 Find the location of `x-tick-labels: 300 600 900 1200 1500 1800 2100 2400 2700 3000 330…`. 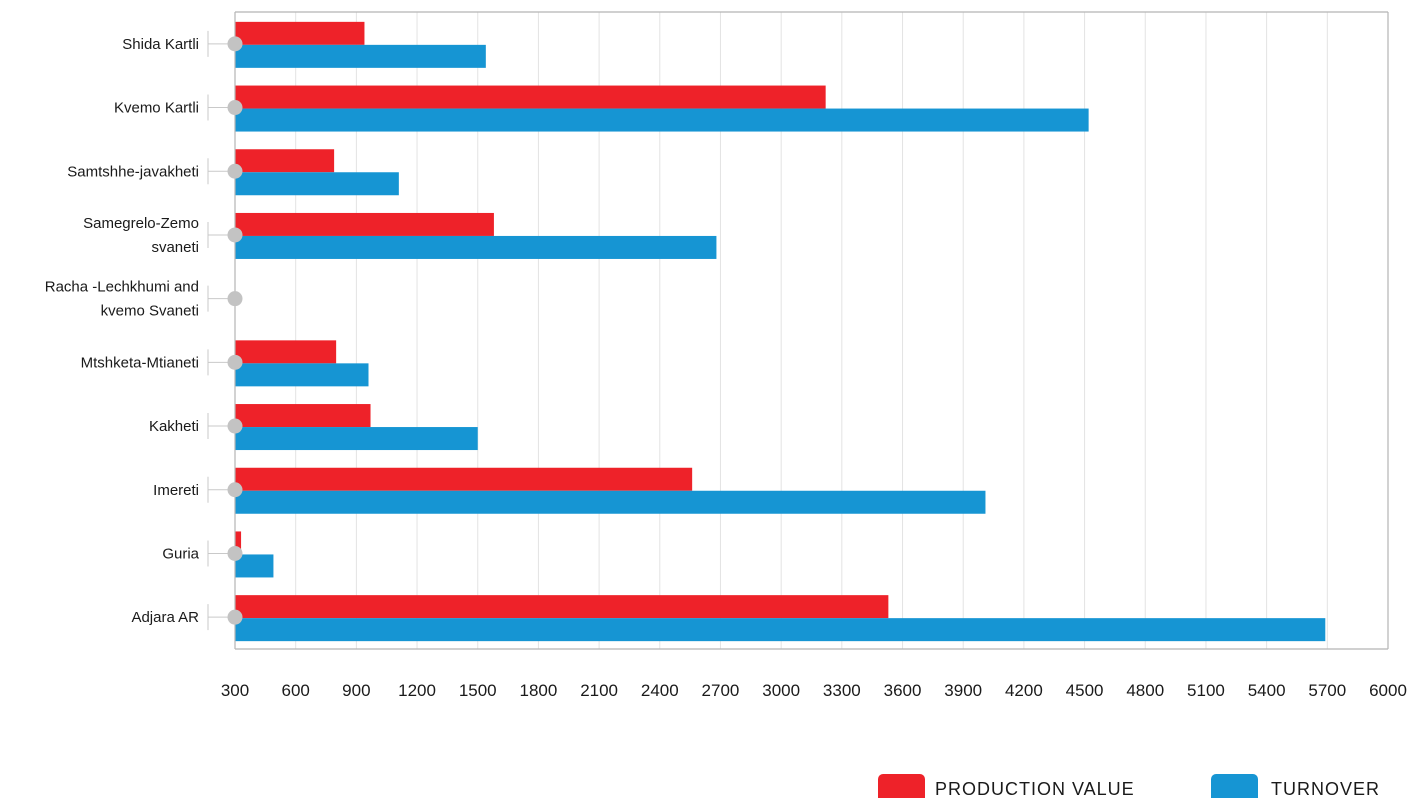

x-tick-labels: 300 600 900 1200 1500 1800 2100 2400 2700 3000 330… is located at coordinates (814, 690).